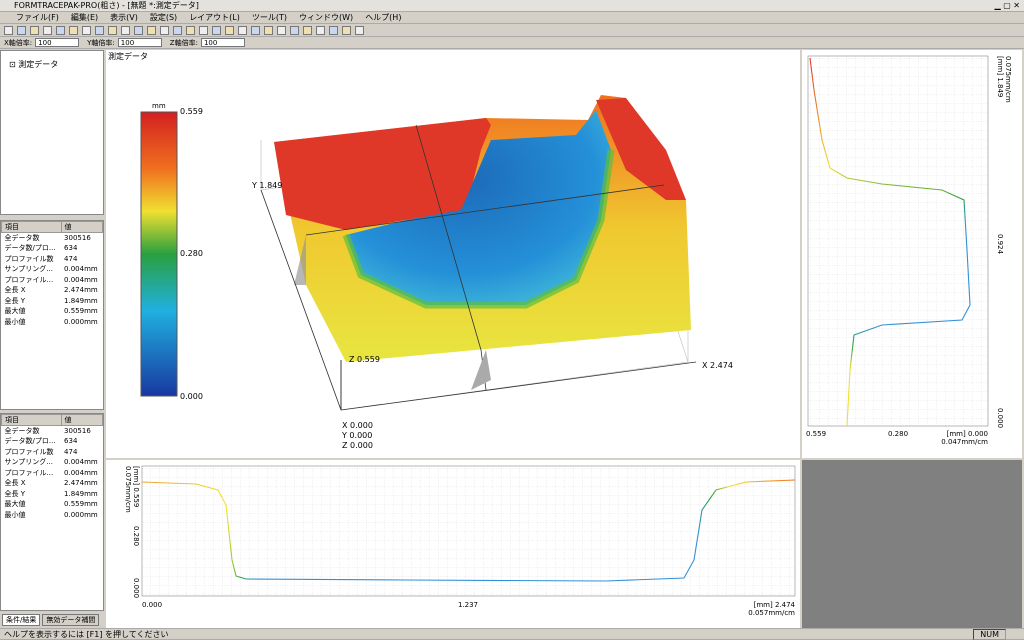 Image resolution: width=1024 pixels, height=640 pixels. I want to click on menu-item: 表示(V), so click(124, 17).